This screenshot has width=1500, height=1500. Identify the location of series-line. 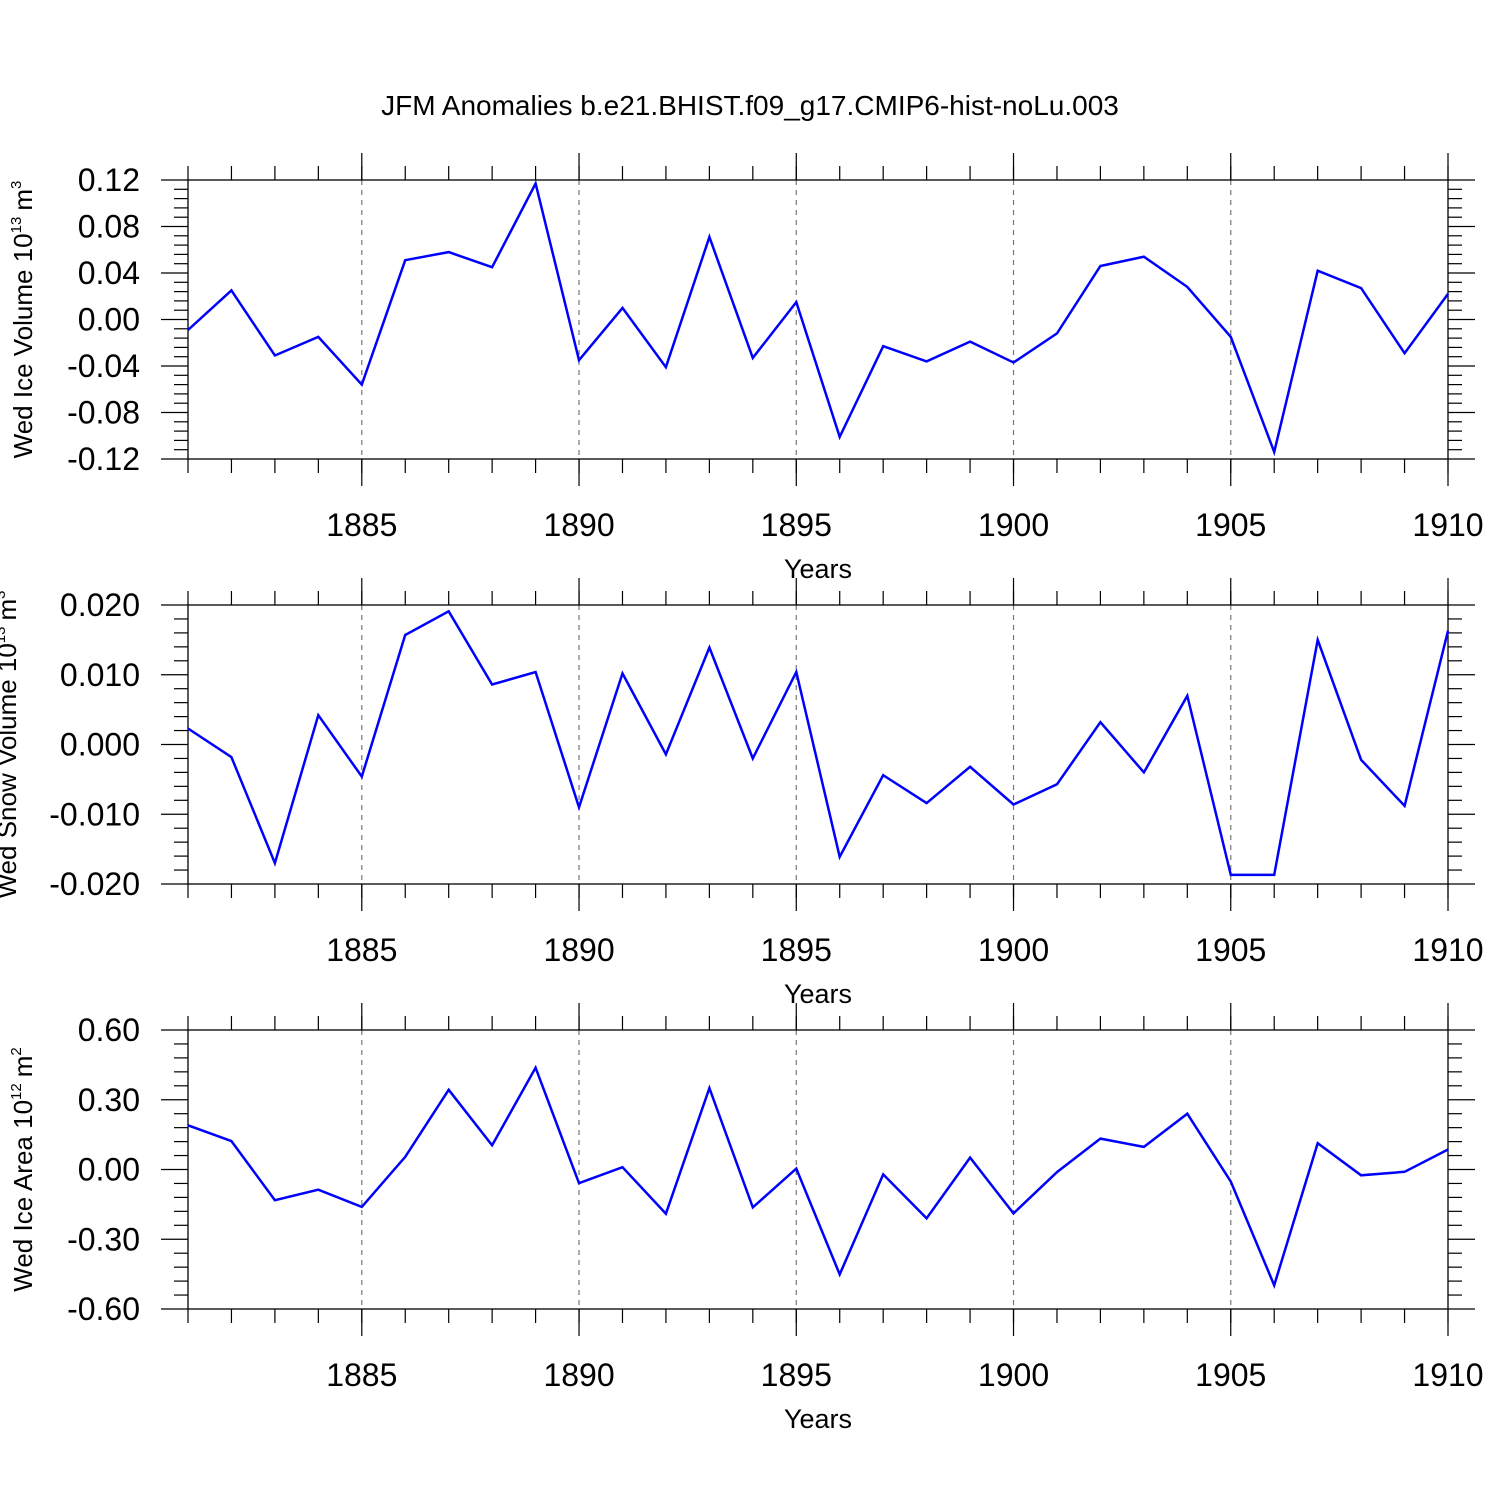
(818, 1176).